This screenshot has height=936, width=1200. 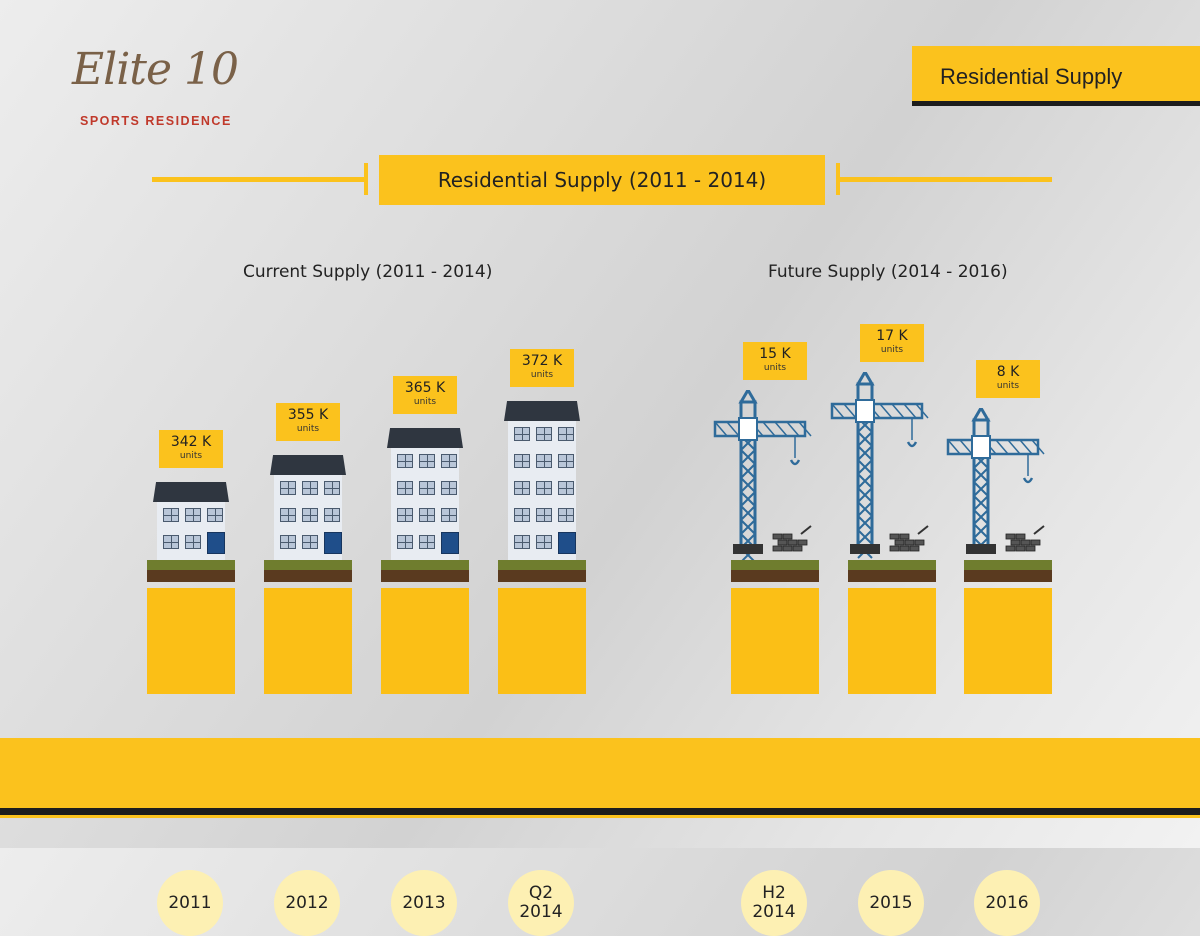 I want to click on year-label: 2013, so click(x=424, y=903).